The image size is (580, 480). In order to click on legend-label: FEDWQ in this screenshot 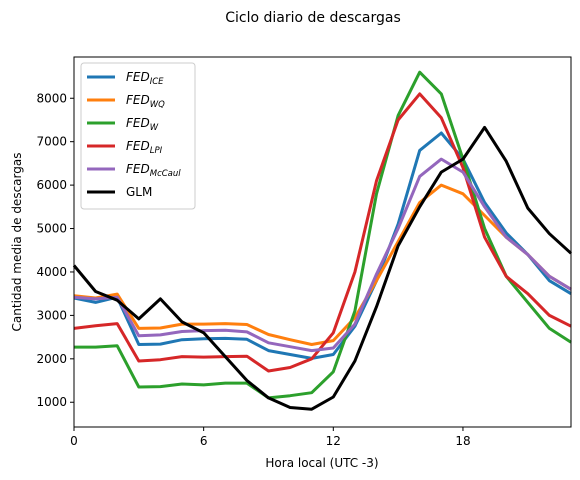, I will do `click(145, 101)`.